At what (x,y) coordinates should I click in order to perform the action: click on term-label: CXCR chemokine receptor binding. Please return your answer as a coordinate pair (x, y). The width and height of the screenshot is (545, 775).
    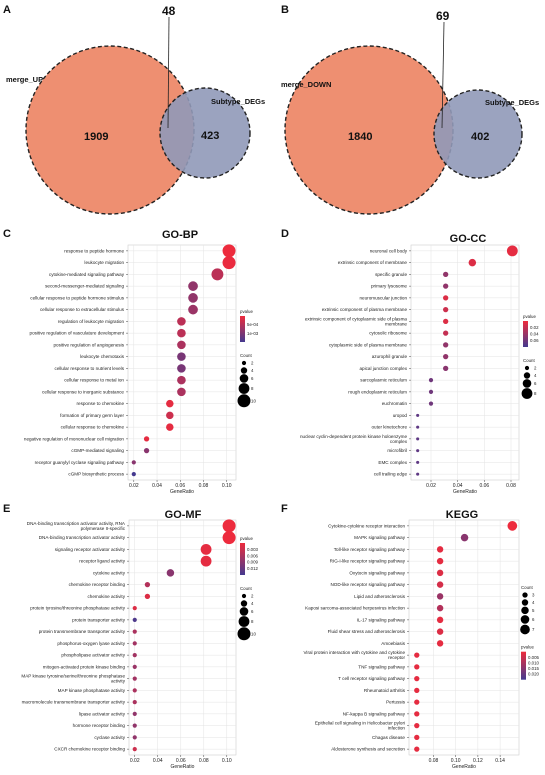
    Looking at the image, I should click on (89, 749).